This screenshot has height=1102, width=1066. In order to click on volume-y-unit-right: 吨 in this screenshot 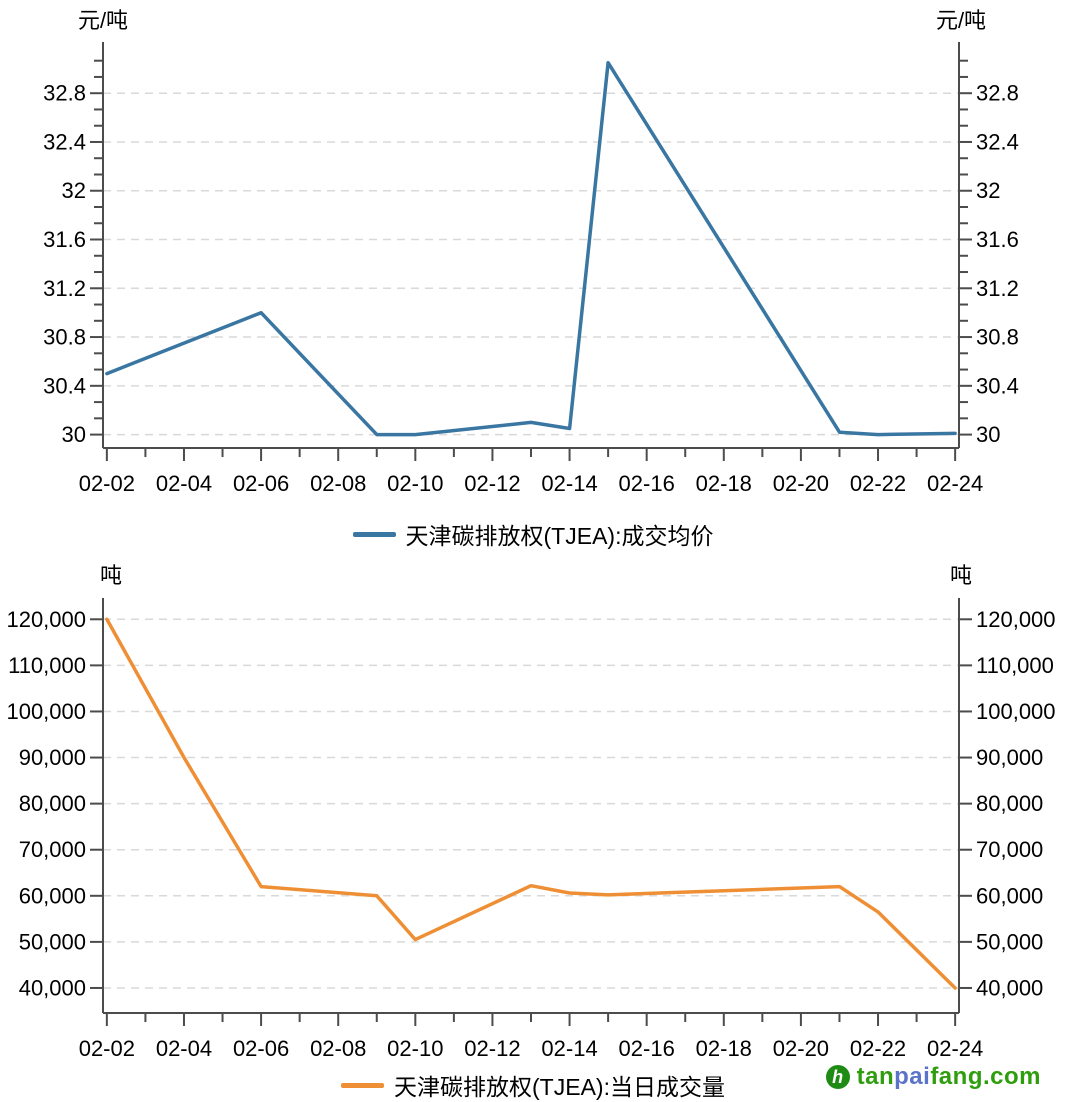, I will do `click(961, 575)`.